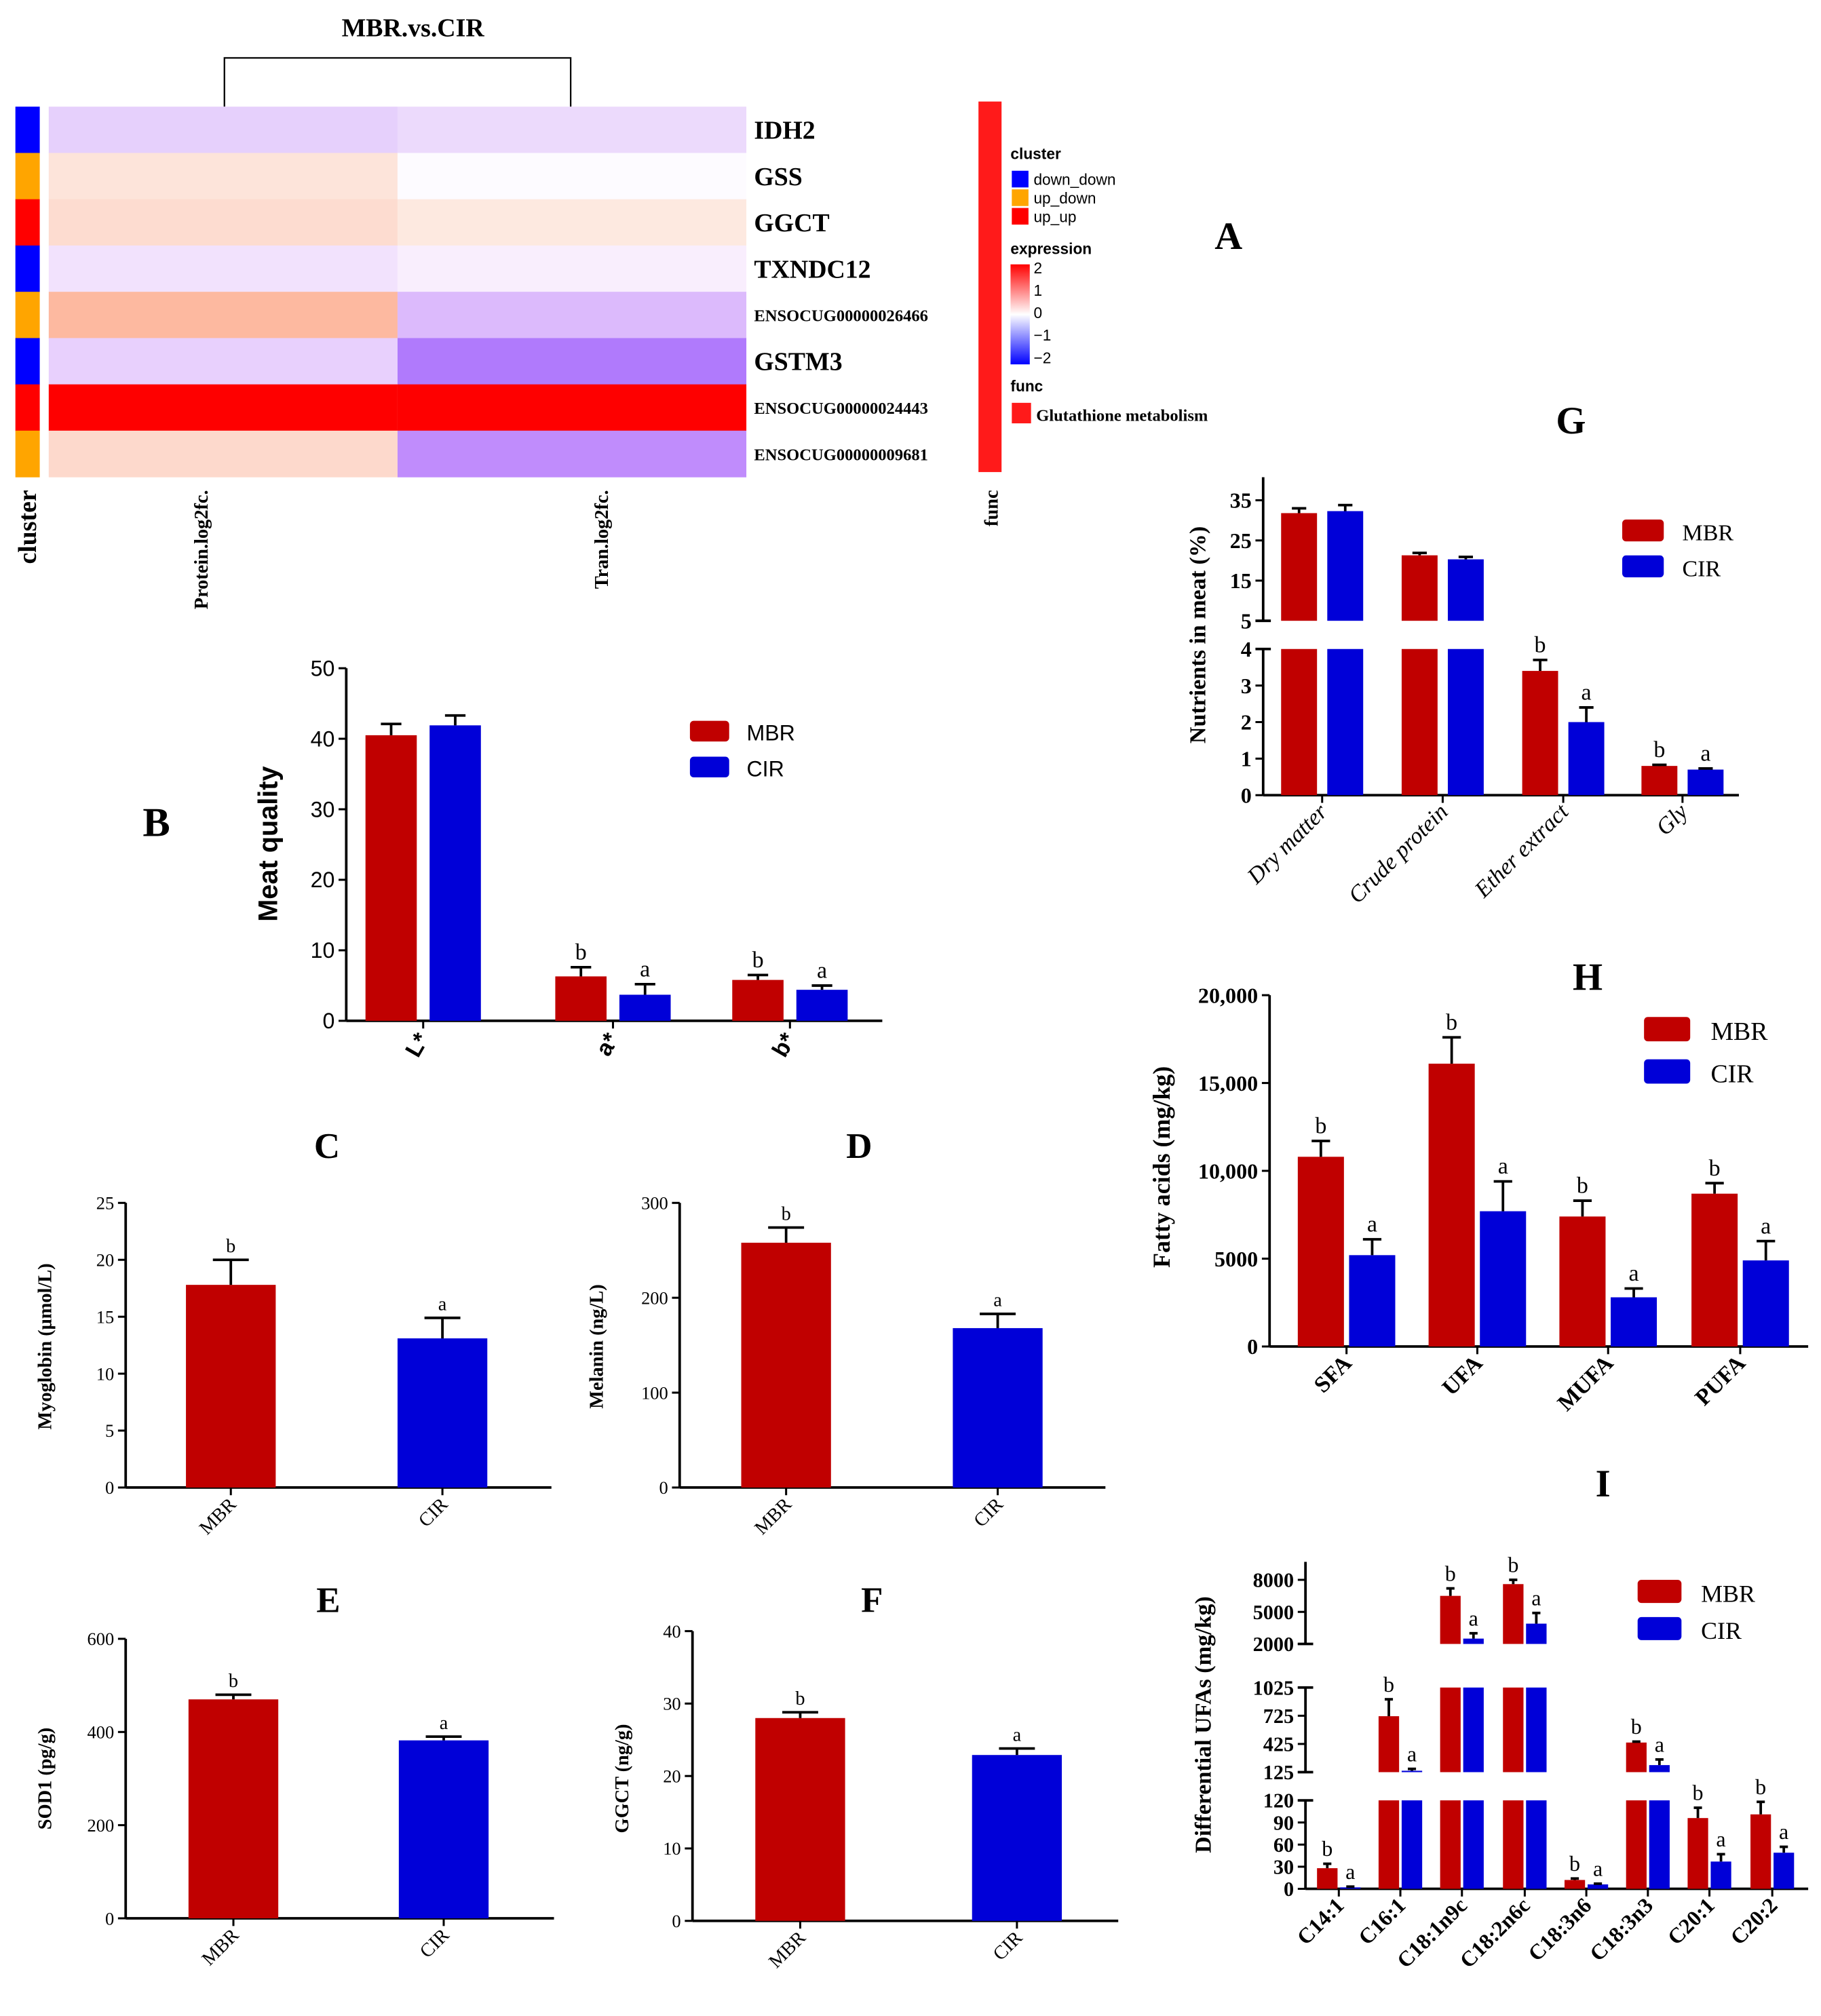 The image size is (1821, 2016). I want to click on expression-colorbar, so click(1020, 315).